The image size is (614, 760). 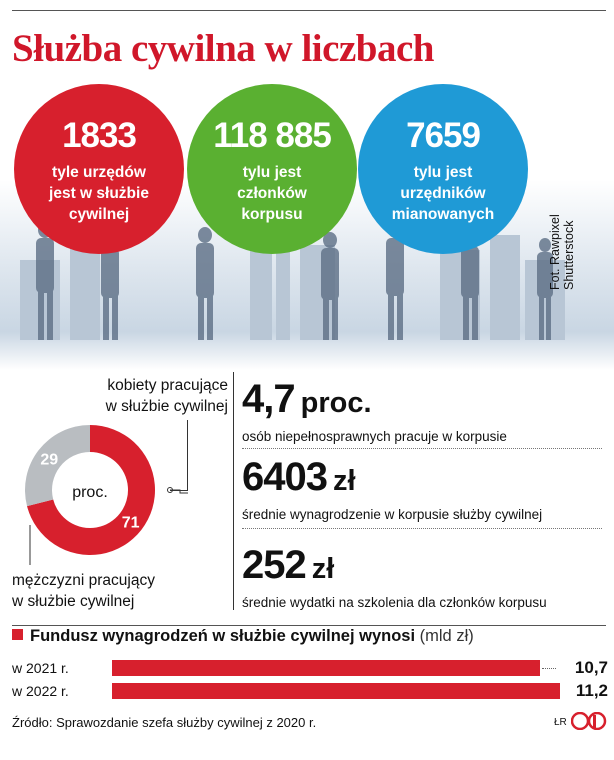 I want to click on fund-rule, so click(x=309, y=625).